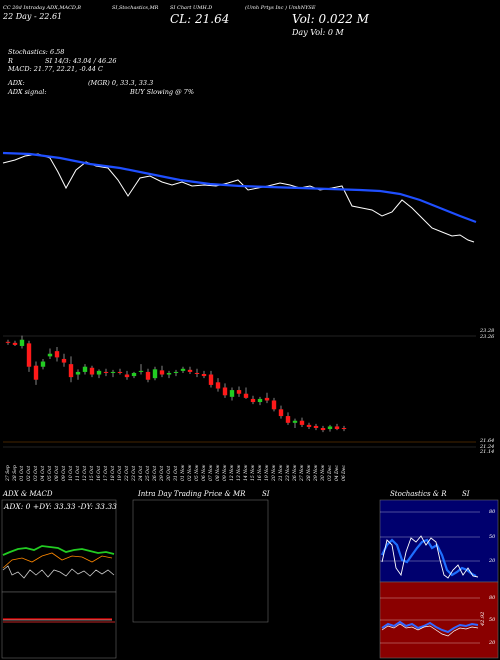 The height and width of the screenshot is (660, 500). Describe the element at coordinates (120, 473) in the screenshot. I see `date-label: 19 Oct` at that location.